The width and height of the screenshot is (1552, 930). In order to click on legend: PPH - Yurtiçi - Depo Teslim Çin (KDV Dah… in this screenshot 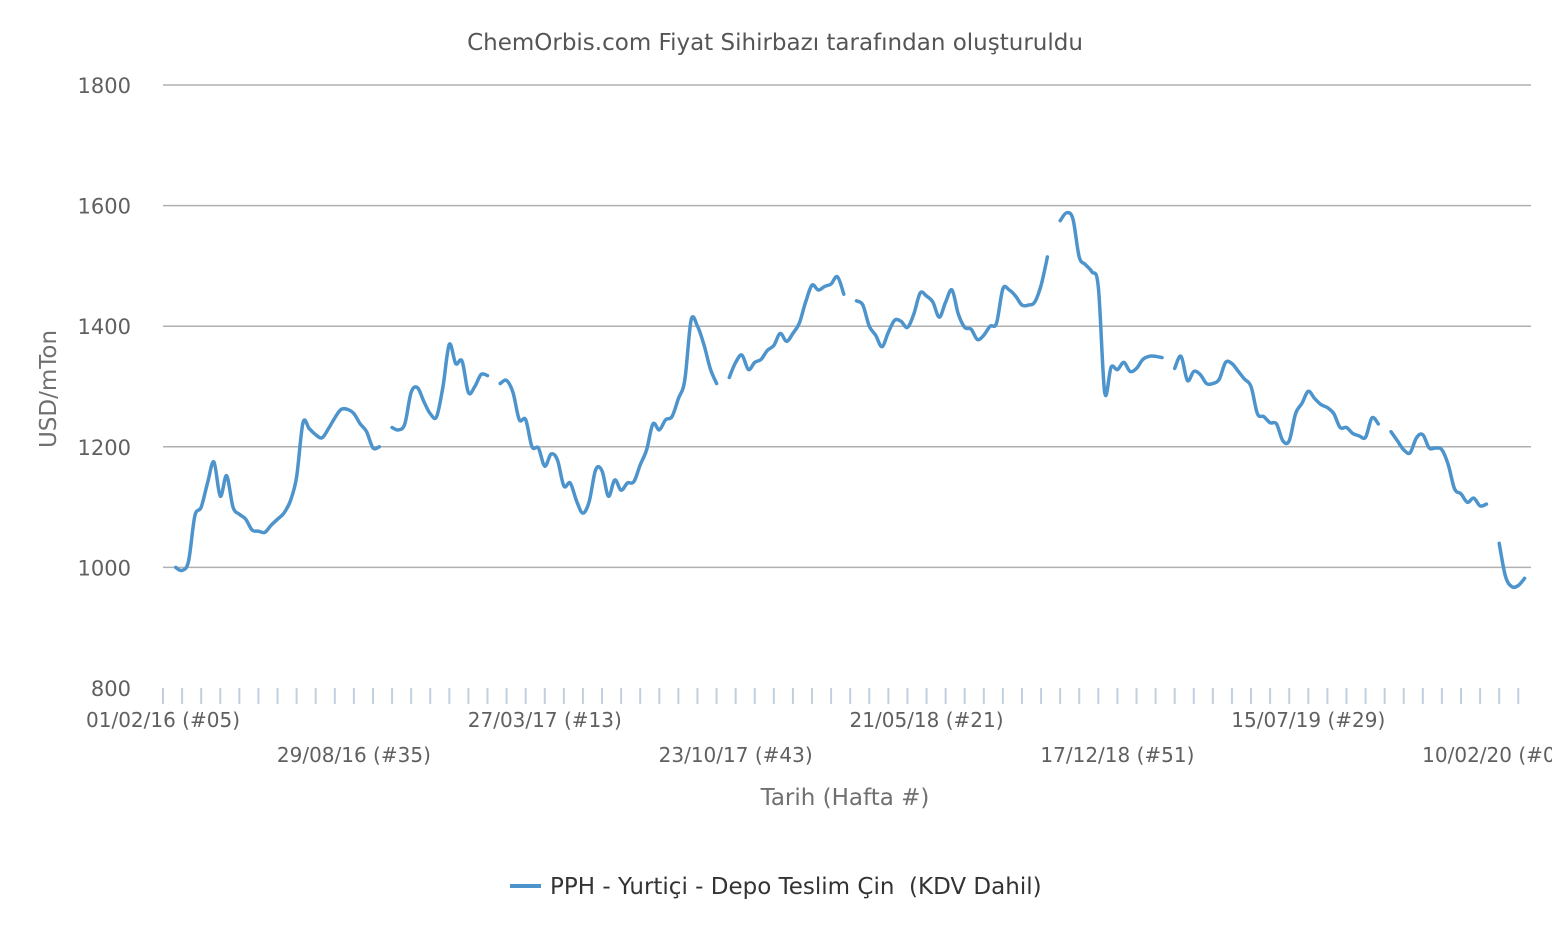, I will do `click(776, 887)`.